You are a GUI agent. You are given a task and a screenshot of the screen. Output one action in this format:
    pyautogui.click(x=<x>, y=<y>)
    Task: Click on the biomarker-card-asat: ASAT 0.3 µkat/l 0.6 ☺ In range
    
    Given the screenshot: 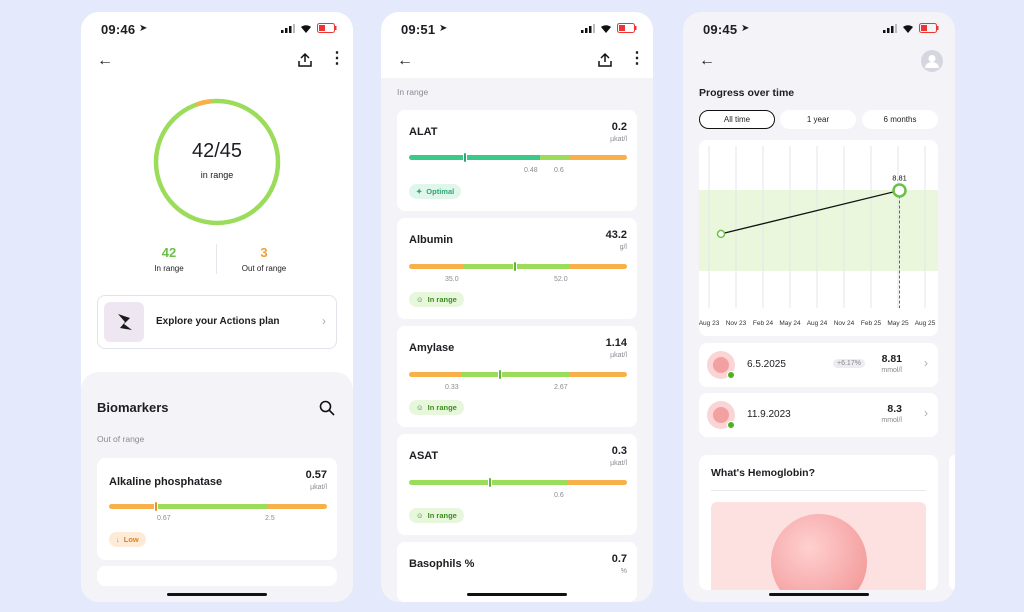 What is the action you would take?
    pyautogui.click(x=517, y=484)
    